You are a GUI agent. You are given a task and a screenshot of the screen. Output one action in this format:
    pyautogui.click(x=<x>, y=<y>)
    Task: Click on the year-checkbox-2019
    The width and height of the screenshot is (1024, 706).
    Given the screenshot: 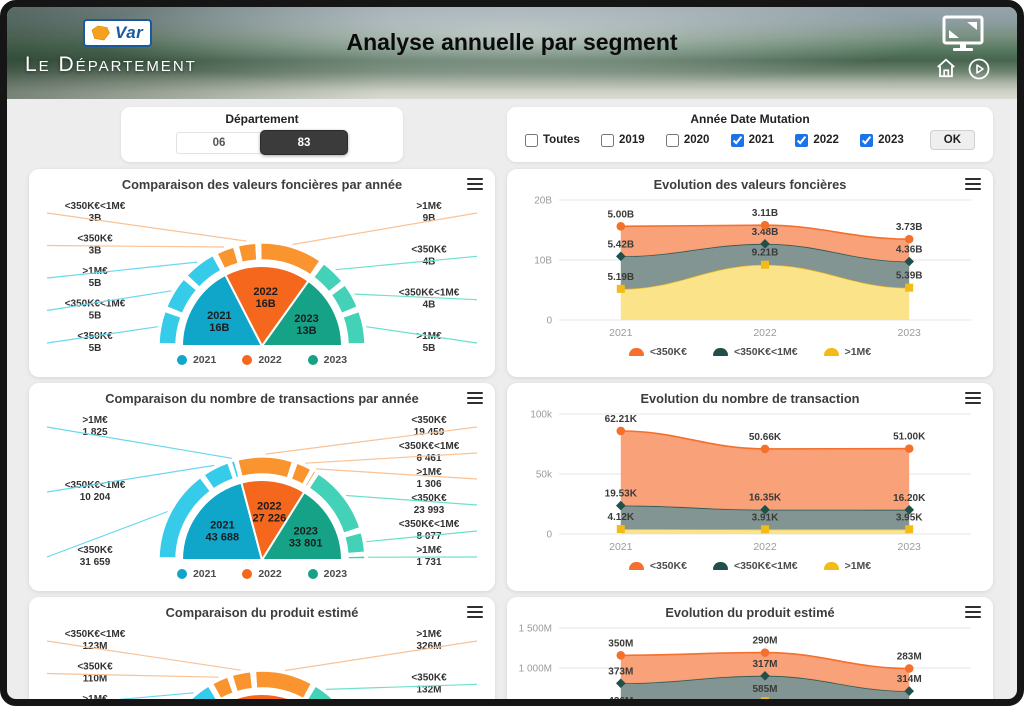 What is the action you would take?
    pyautogui.click(x=608, y=140)
    